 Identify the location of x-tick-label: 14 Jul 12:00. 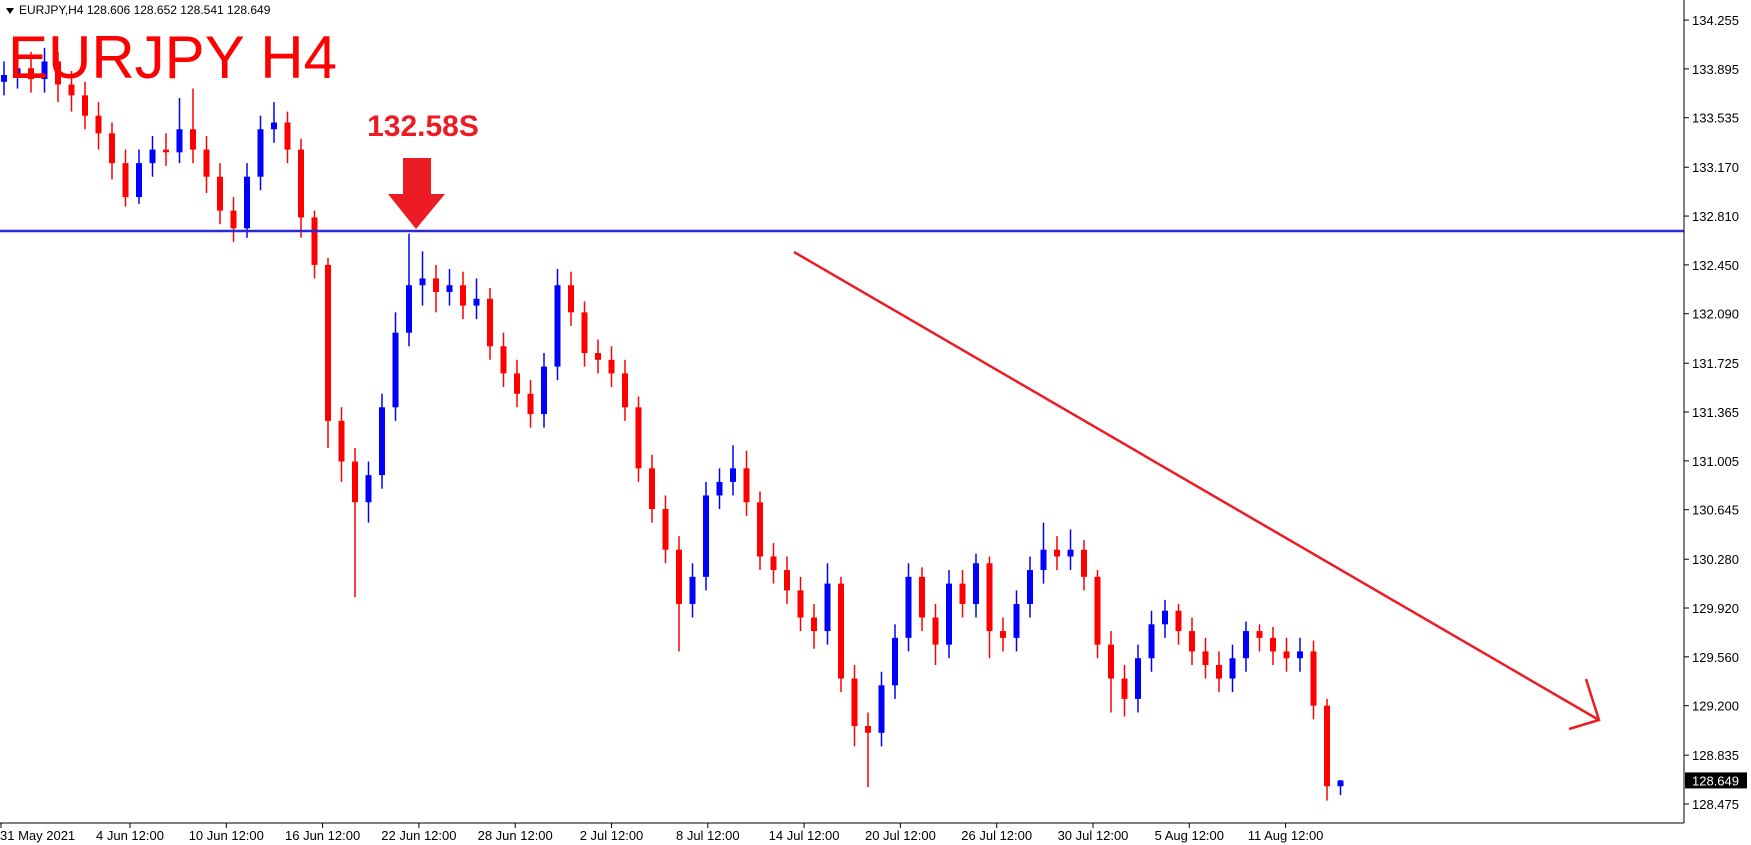
(804, 835).